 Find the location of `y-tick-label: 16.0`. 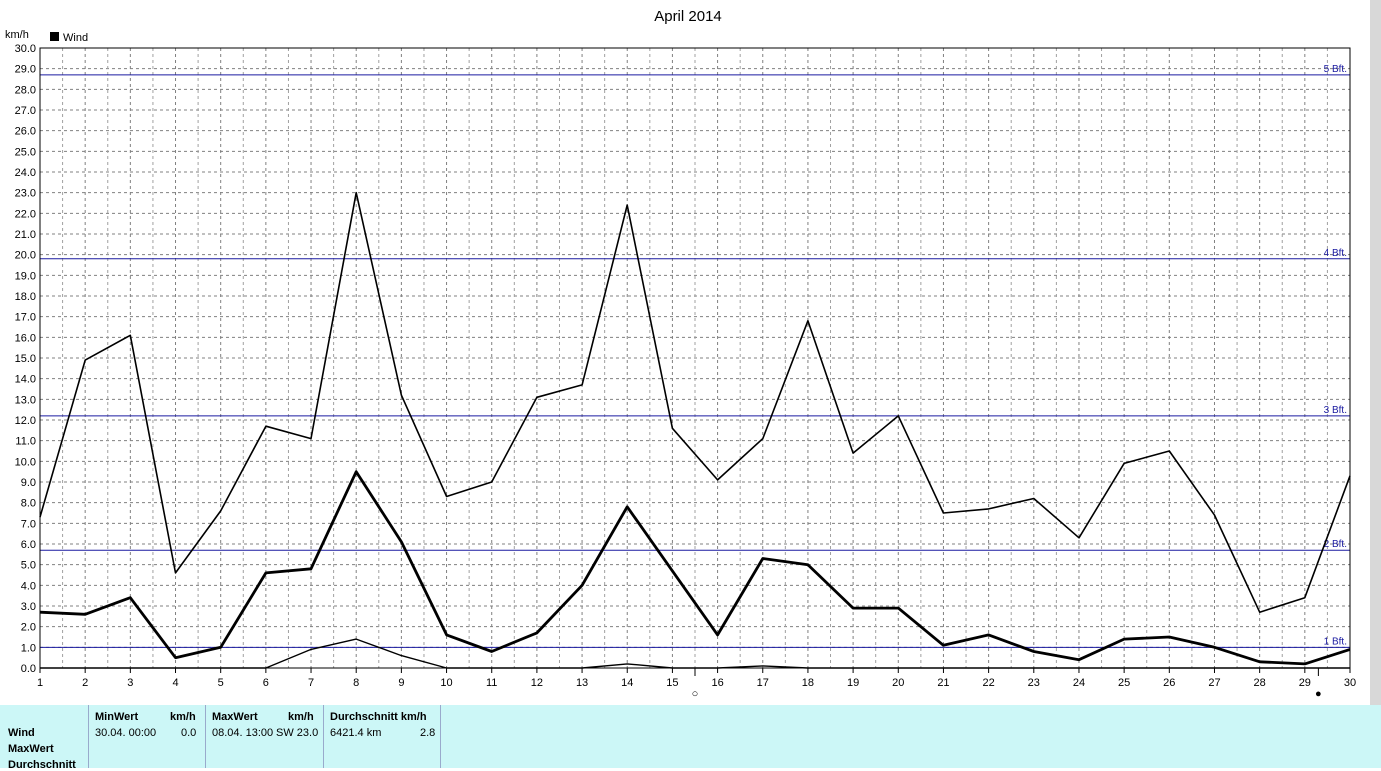

y-tick-label: 16.0 is located at coordinates (25, 338).